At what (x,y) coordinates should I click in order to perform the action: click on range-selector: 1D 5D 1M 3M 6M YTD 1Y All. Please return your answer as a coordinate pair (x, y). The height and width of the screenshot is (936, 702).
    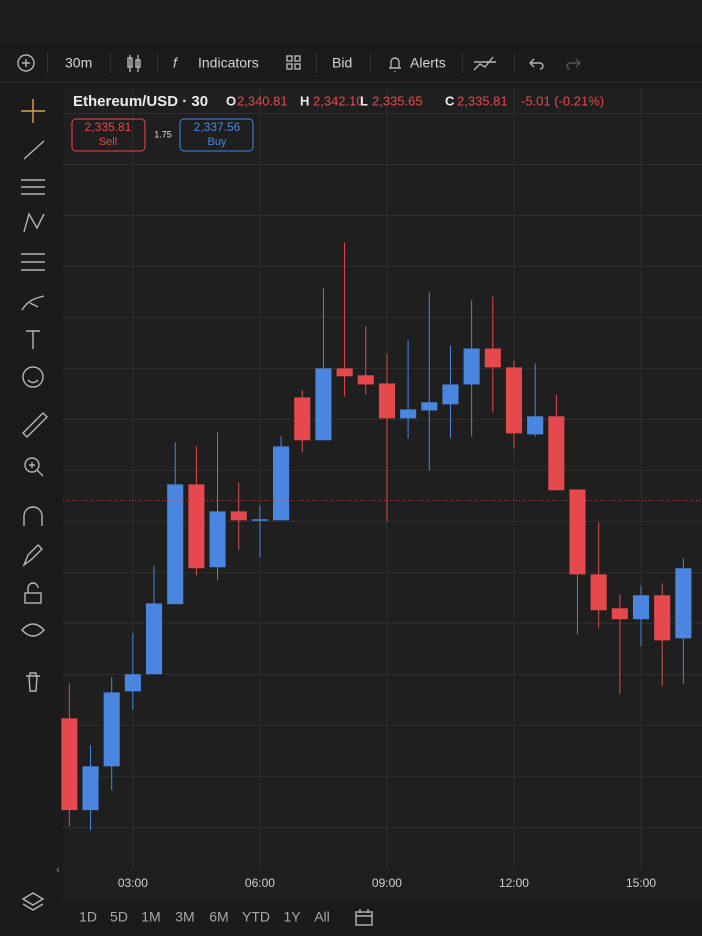
    Looking at the image, I should click on (204, 917).